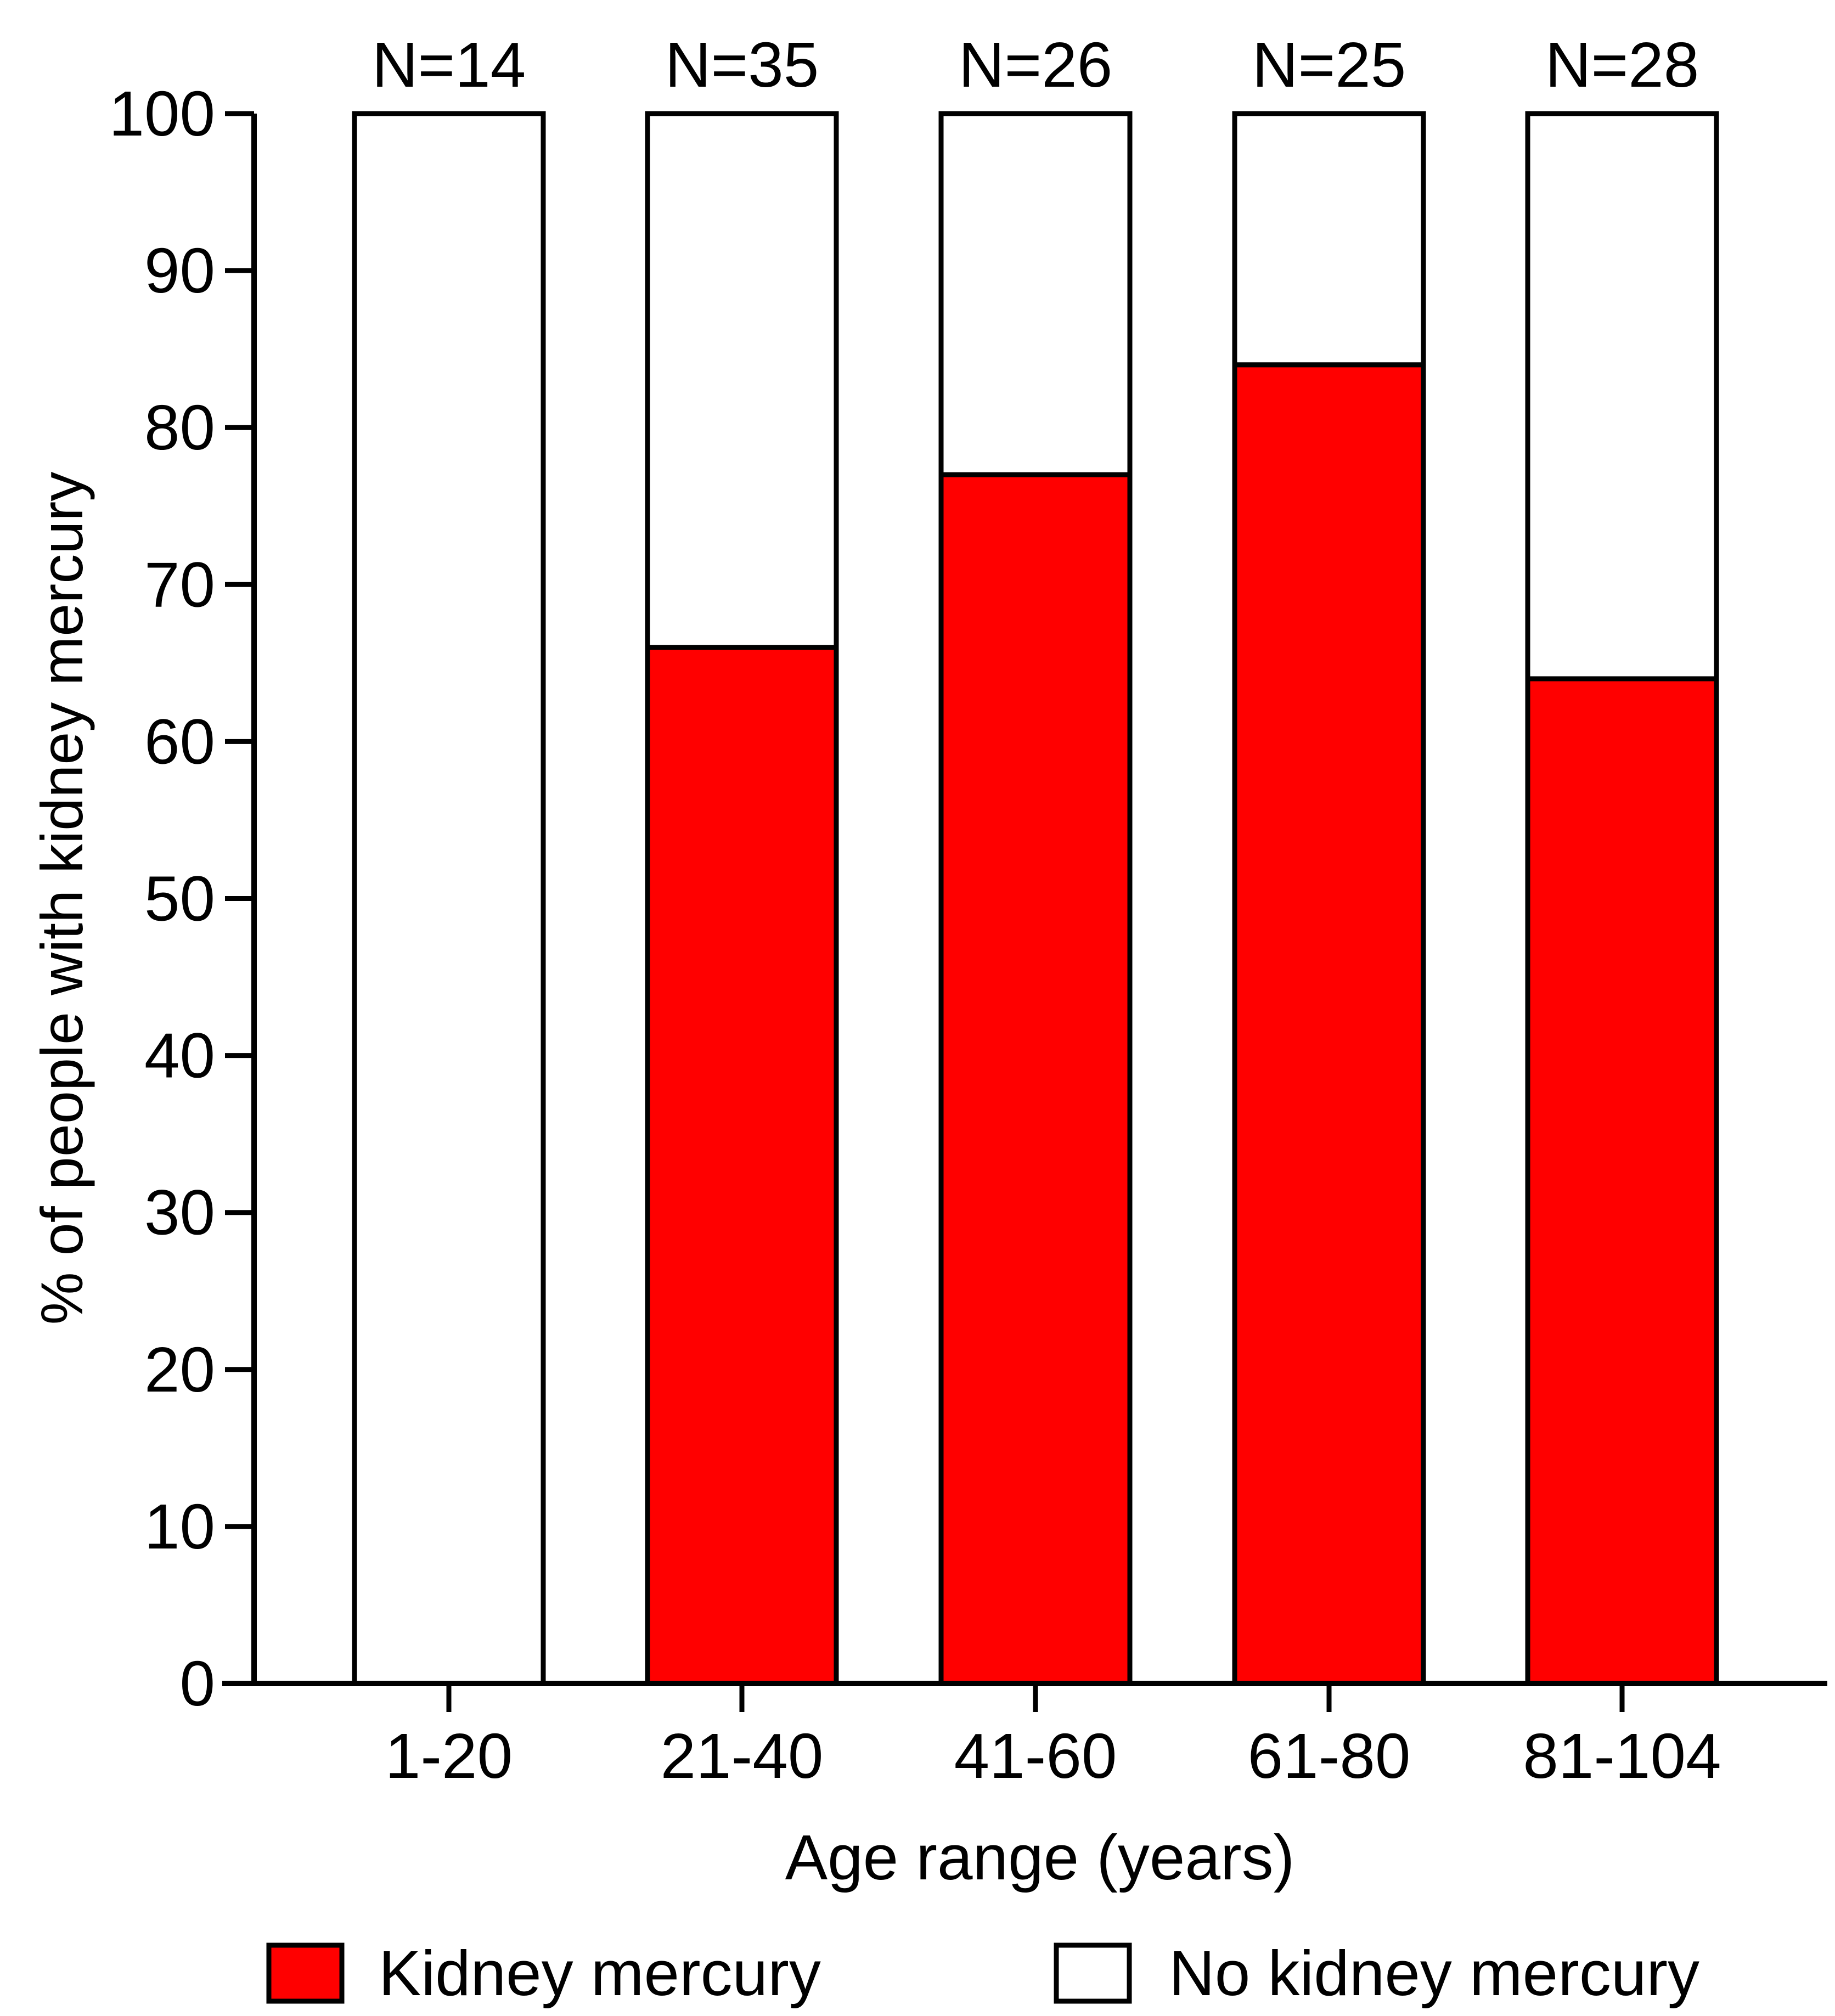  What do you see at coordinates (180, 1526) in the screenshot?
I see `y-tick-label: 10` at bounding box center [180, 1526].